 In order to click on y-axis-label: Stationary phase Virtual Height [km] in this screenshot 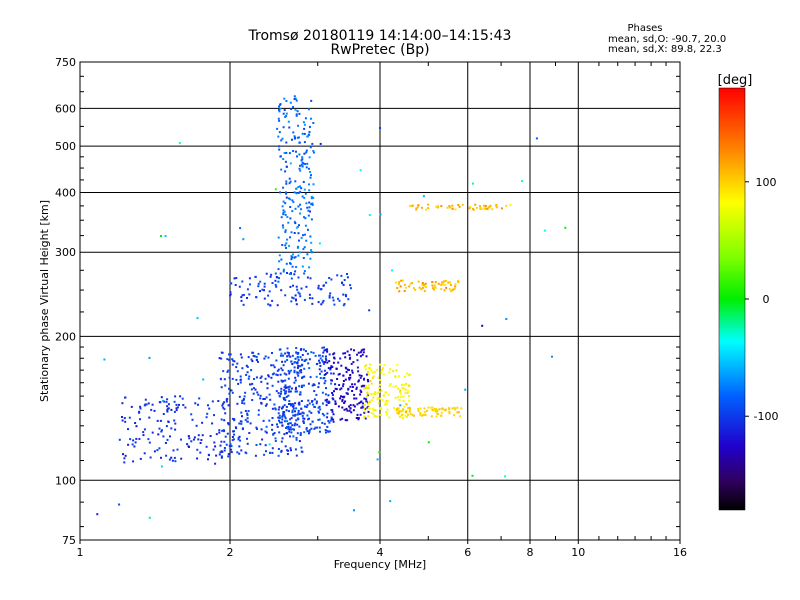, I will do `click(44, 301)`.